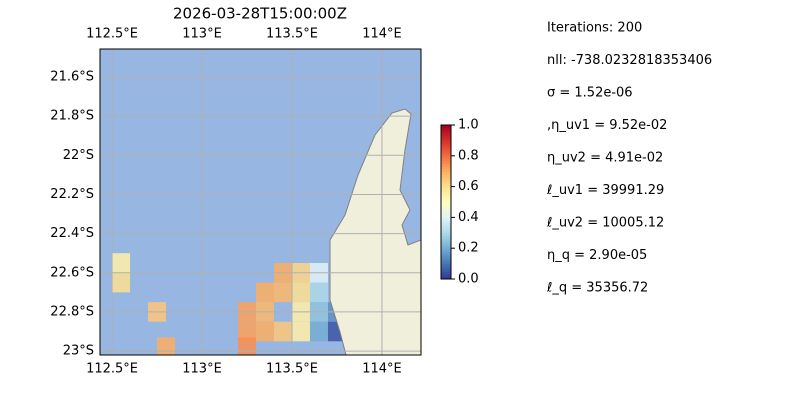  What do you see at coordinates (292, 34) in the screenshot?
I see `x-tick-label: 113.5°E` at bounding box center [292, 34].